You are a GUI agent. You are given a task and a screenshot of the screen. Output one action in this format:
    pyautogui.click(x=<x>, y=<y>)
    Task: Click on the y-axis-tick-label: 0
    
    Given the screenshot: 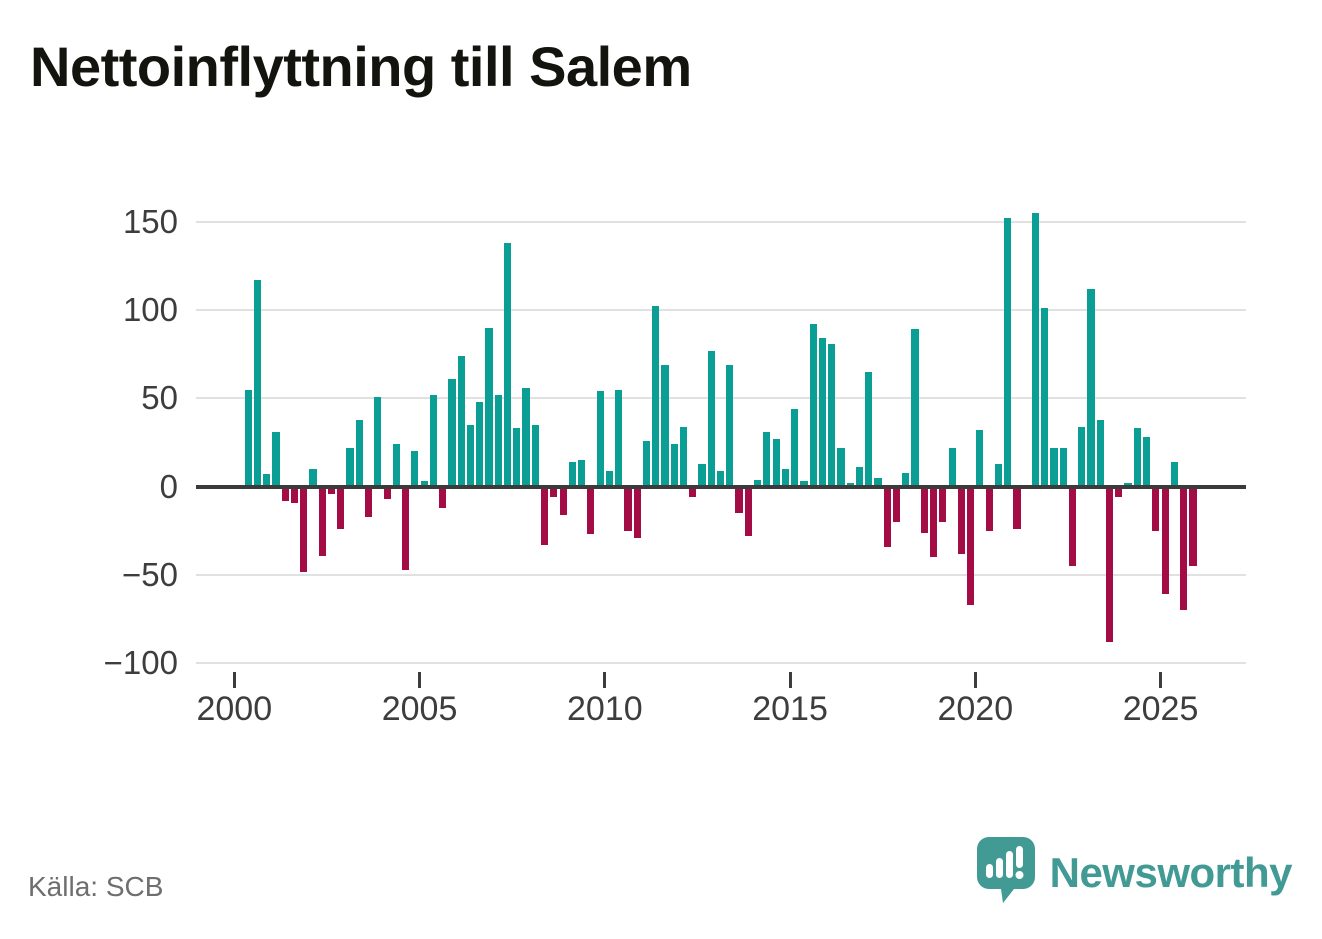 What is the action you would take?
    pyautogui.click(x=168, y=486)
    